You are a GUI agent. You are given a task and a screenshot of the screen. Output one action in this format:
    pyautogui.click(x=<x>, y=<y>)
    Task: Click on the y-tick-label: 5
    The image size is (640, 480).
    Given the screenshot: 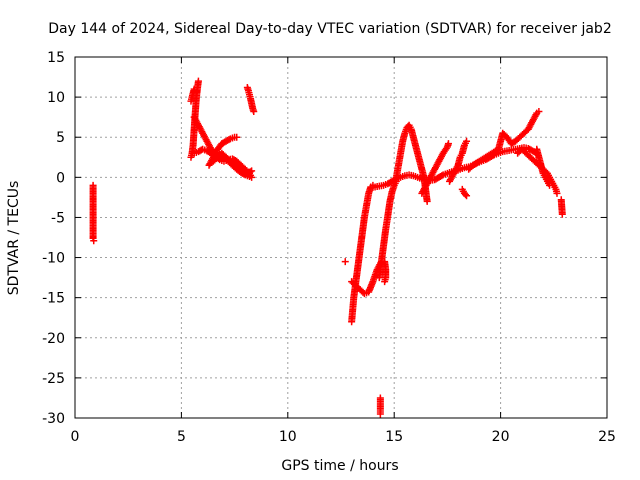 What is the action you would take?
    pyautogui.click(x=60, y=138)
    